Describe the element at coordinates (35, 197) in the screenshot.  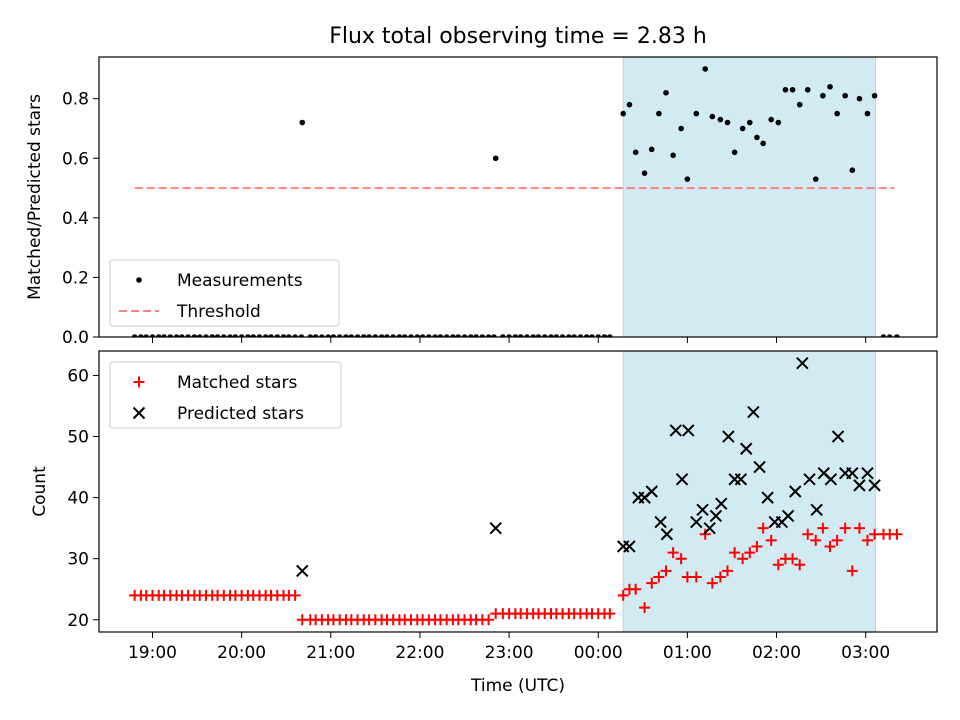
I see `y-axis-label: Matched/Predicted stars` at that location.